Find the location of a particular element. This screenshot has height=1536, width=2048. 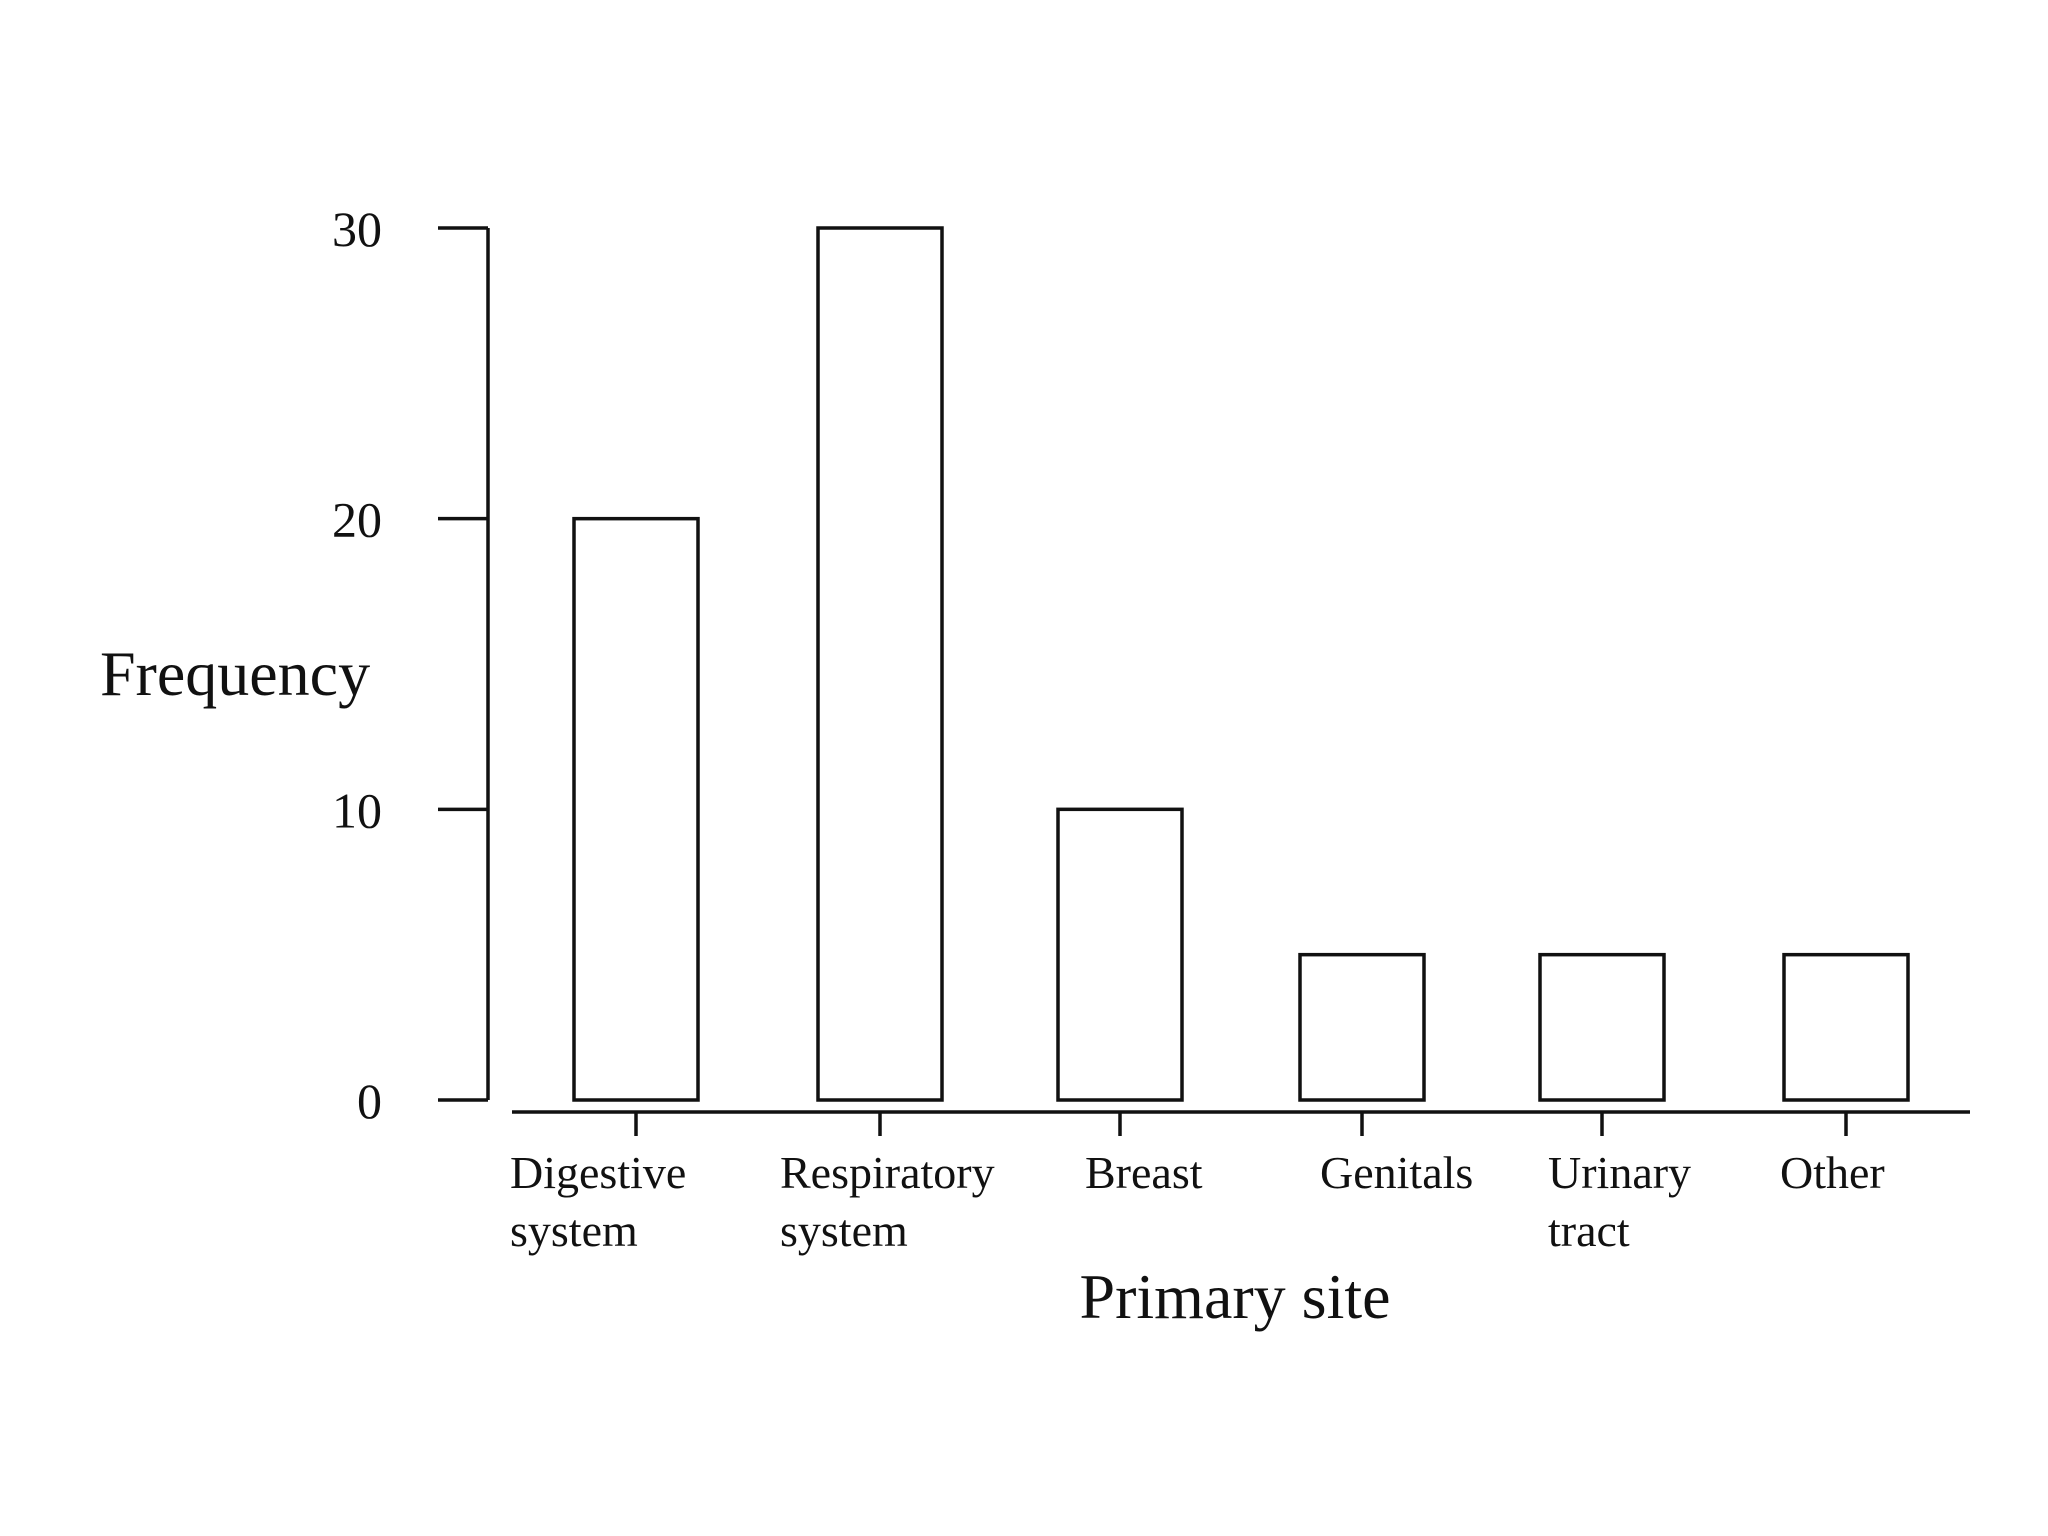

x-tick-label: Digestive is located at coordinates (598, 1172).